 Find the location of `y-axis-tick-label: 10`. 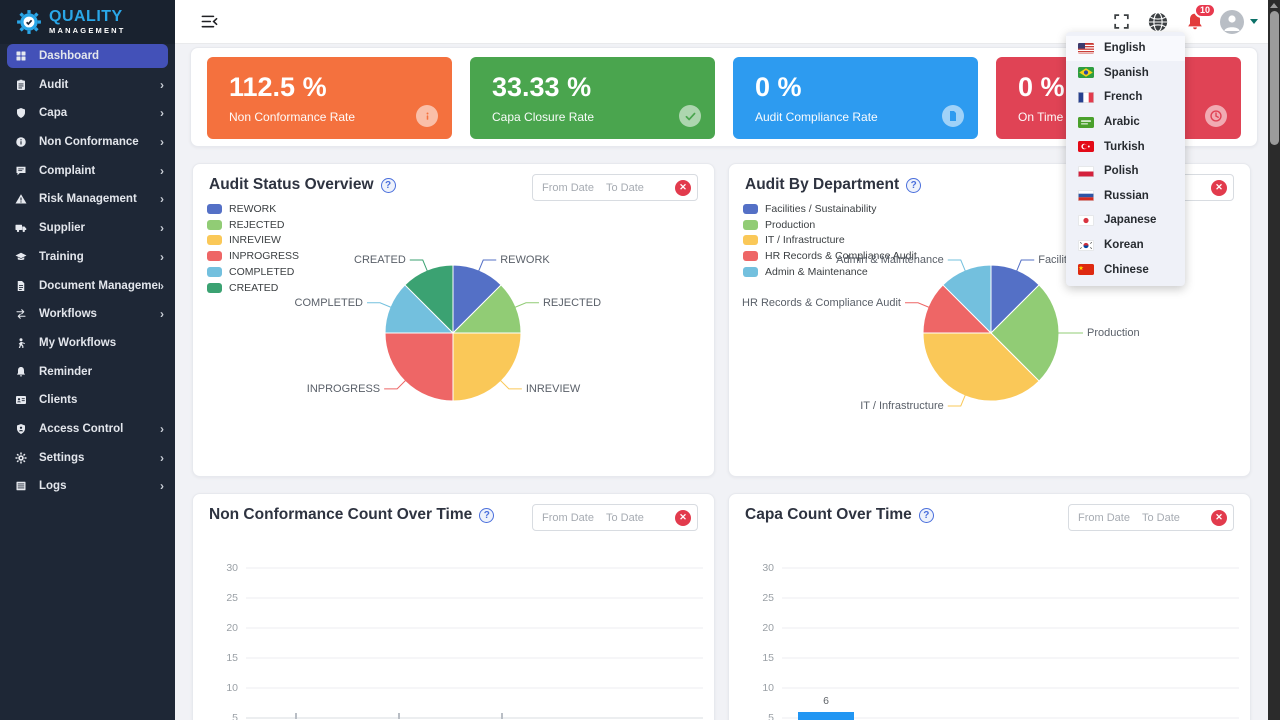

y-axis-tick-label: 10 is located at coordinates (768, 688).